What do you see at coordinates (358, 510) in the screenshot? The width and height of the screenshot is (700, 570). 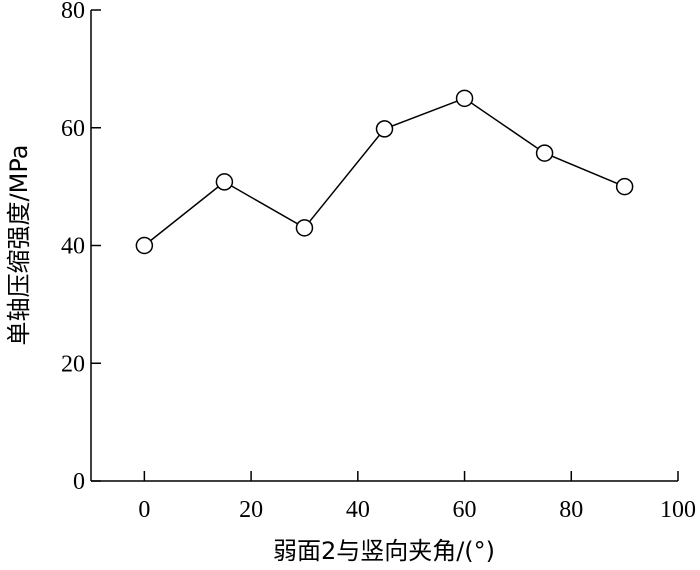 I see `x-tick-label: 40` at bounding box center [358, 510].